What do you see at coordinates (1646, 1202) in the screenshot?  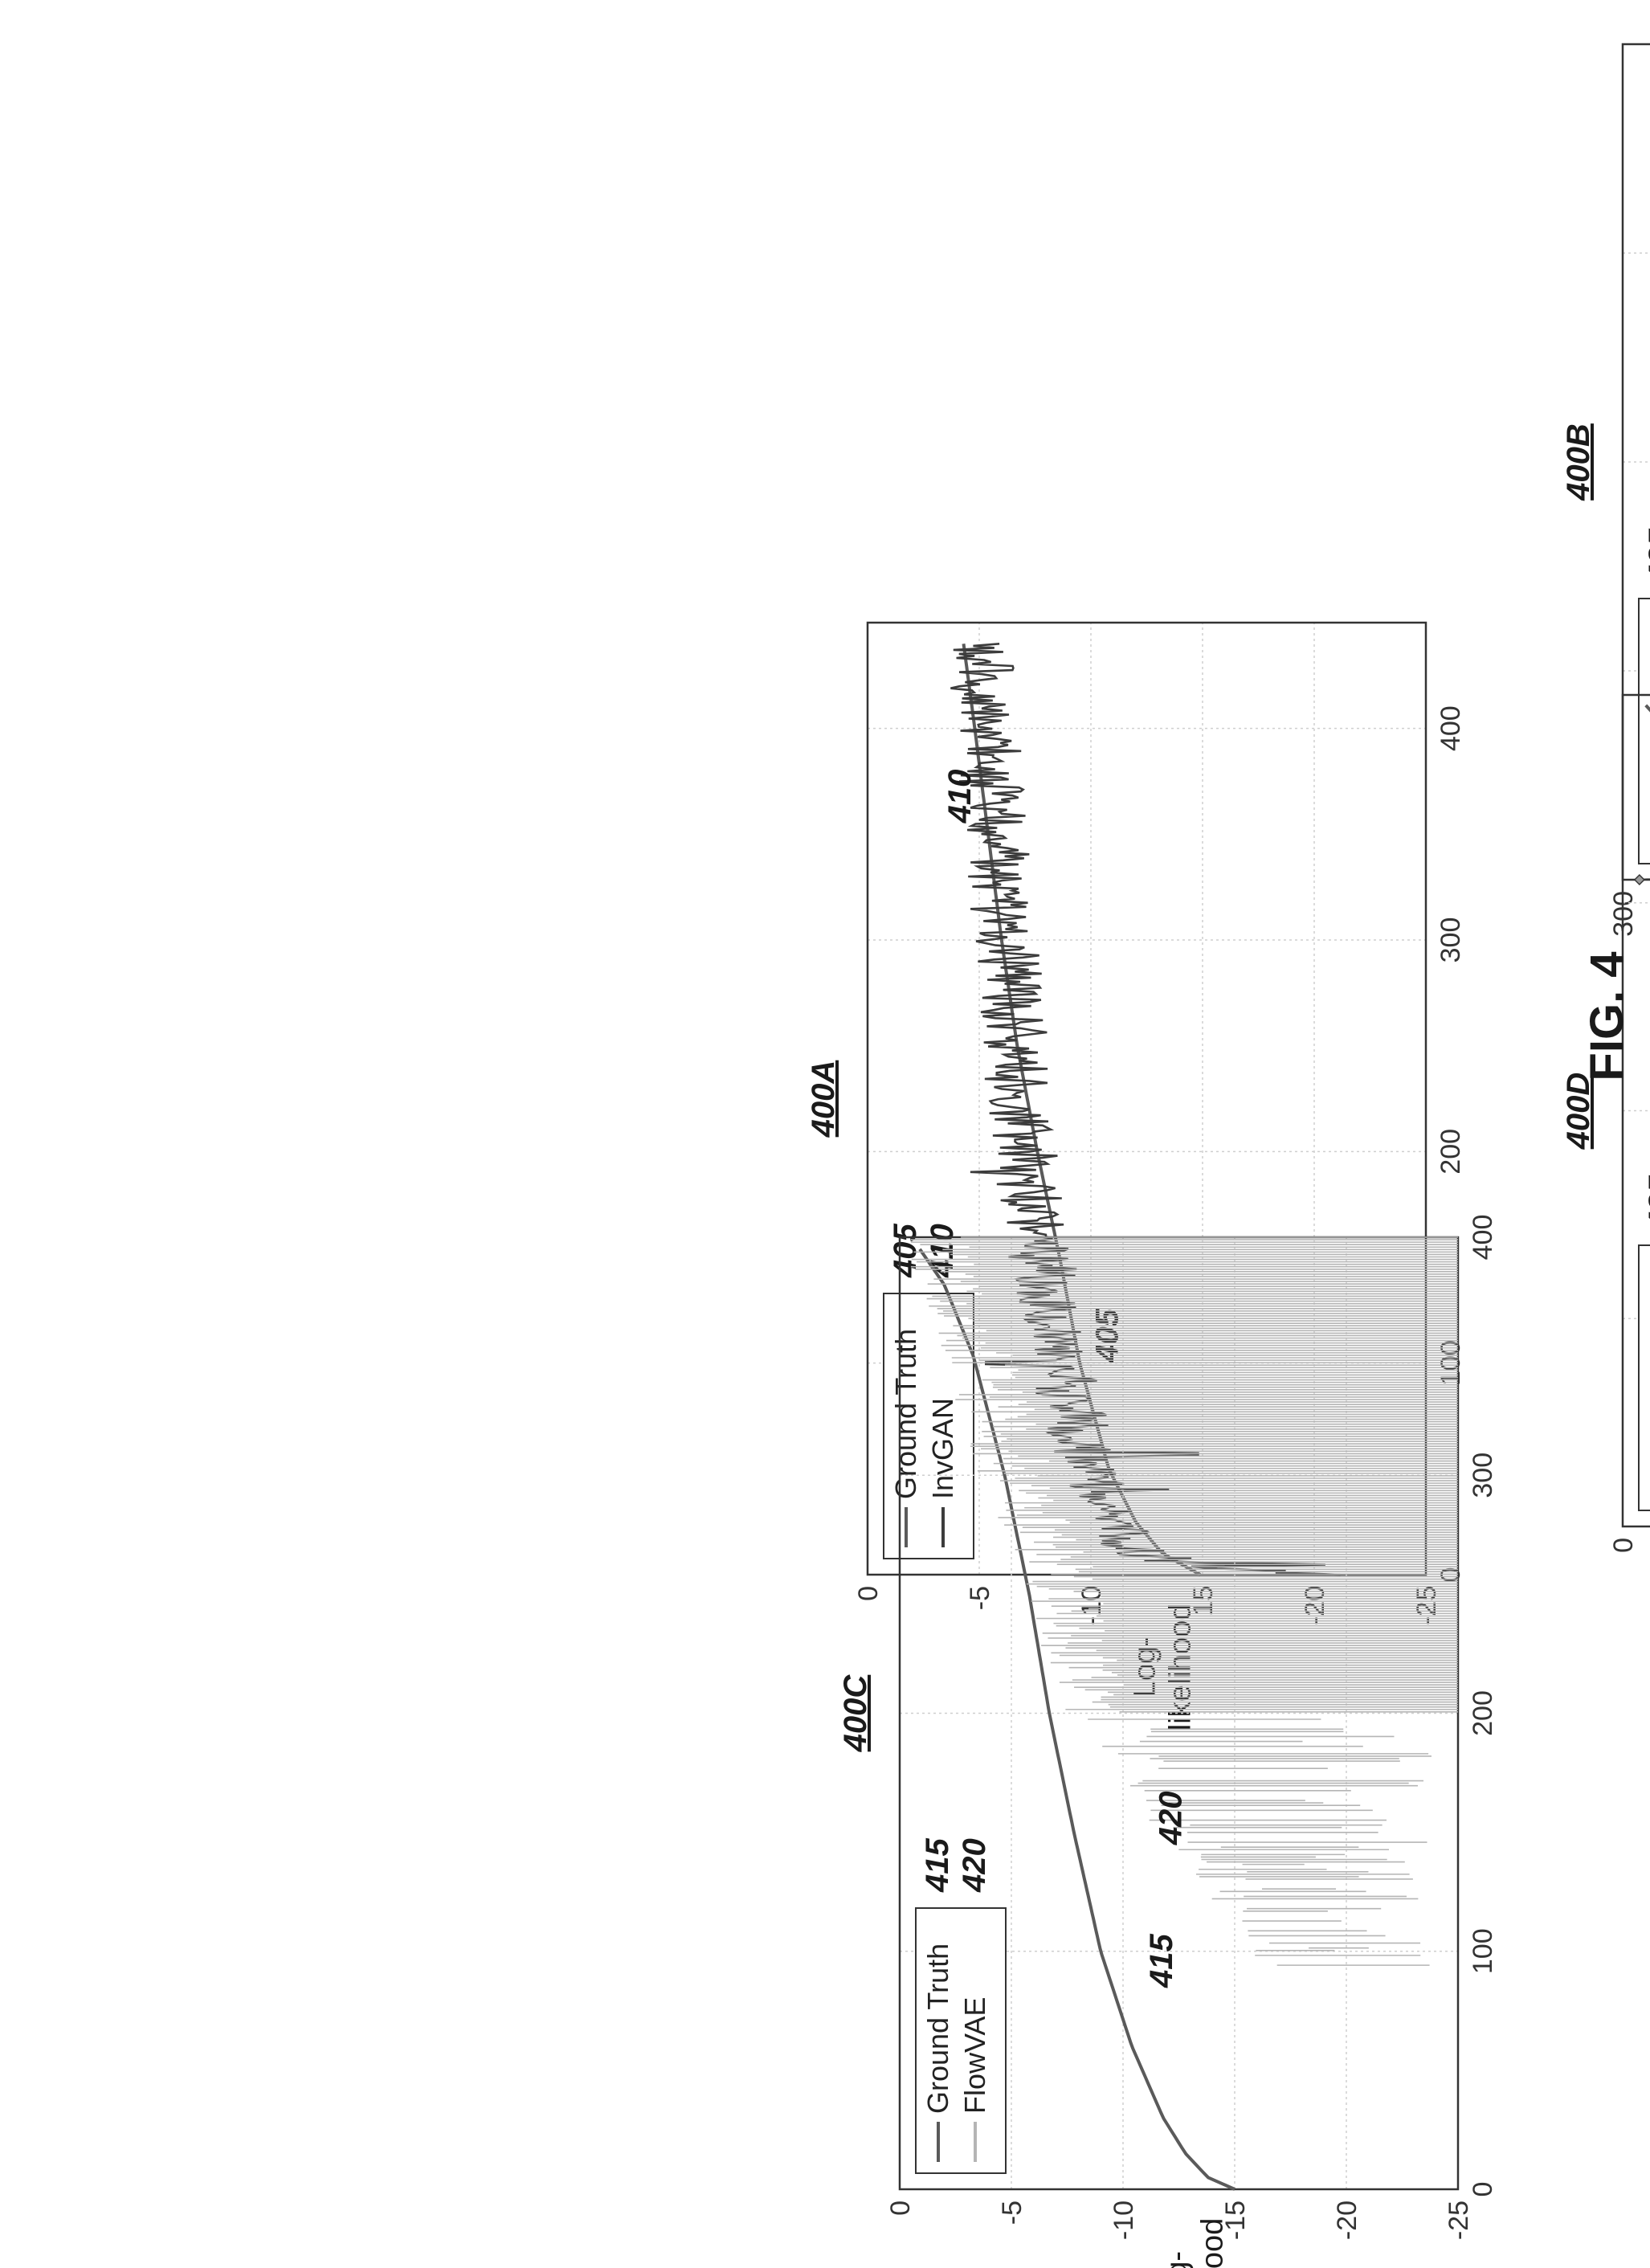 I see `legend-ref: 425` at bounding box center [1646, 1202].